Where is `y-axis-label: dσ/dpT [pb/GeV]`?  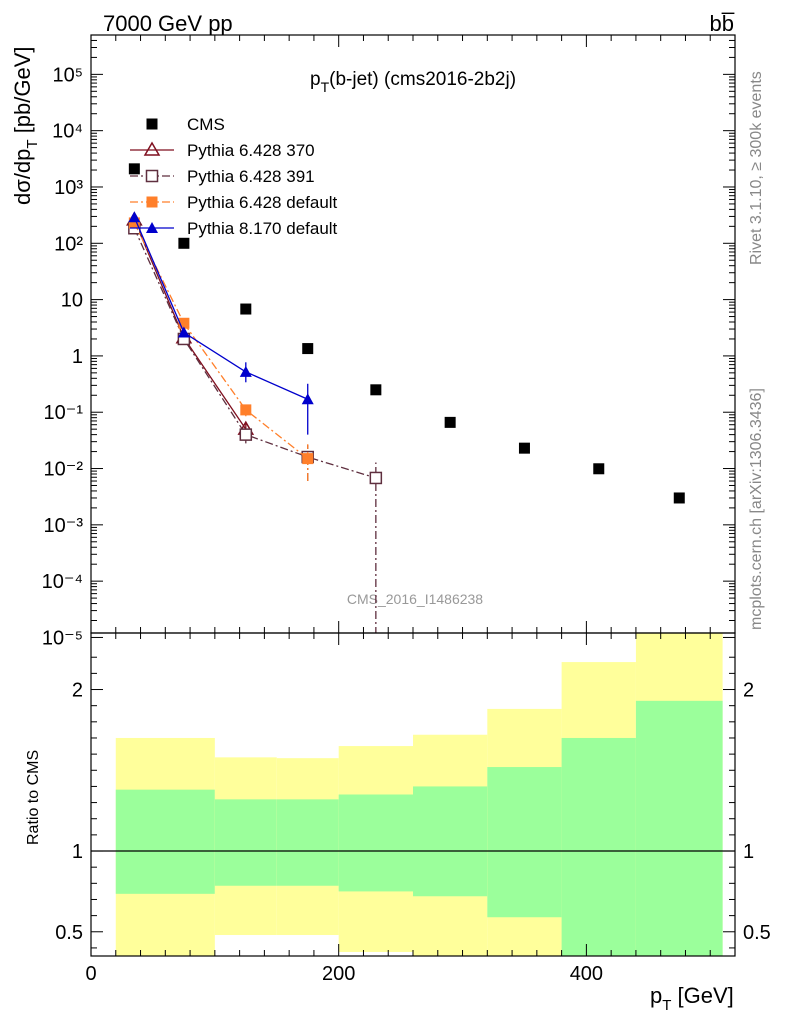 y-axis-label: dσ/dpT [pb/GeV] is located at coordinates (25, 125).